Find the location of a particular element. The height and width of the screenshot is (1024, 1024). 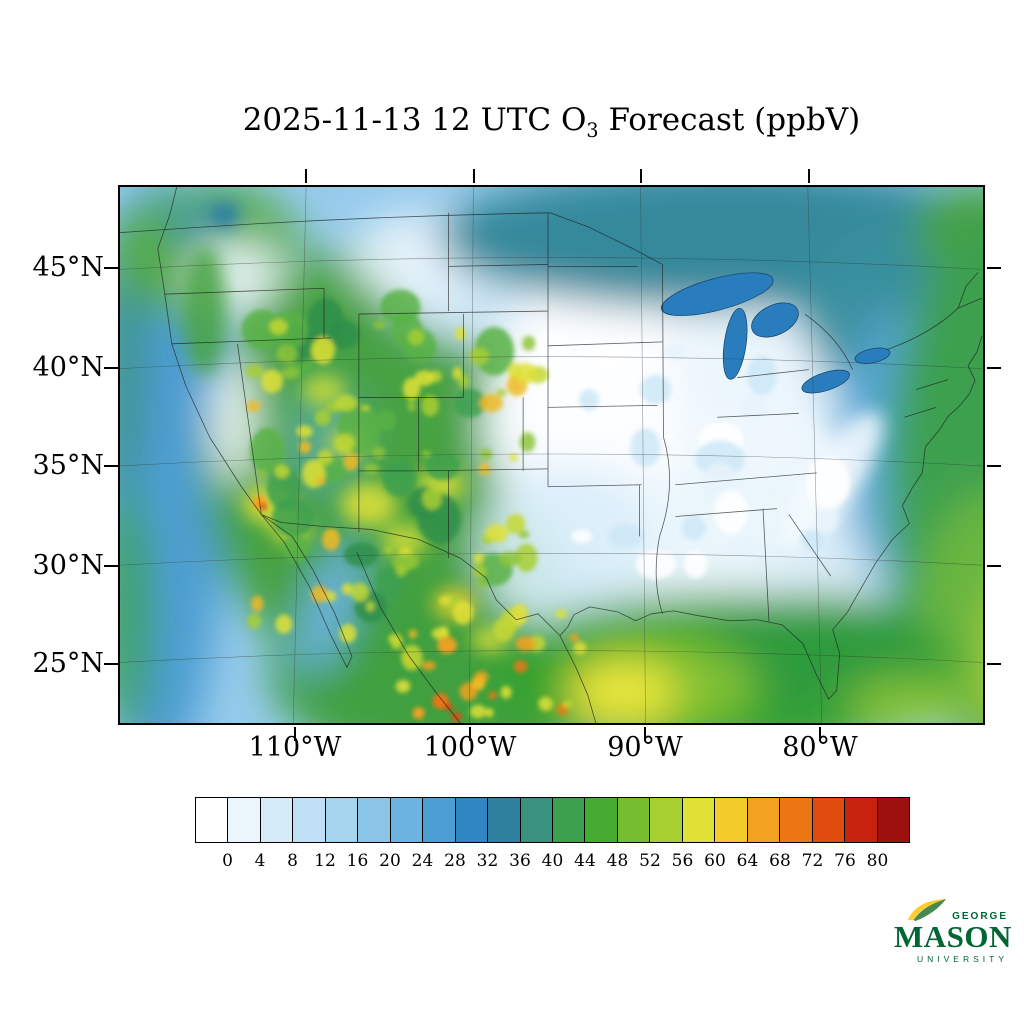

lat-tick-label: 40°N is located at coordinates (68, 367).